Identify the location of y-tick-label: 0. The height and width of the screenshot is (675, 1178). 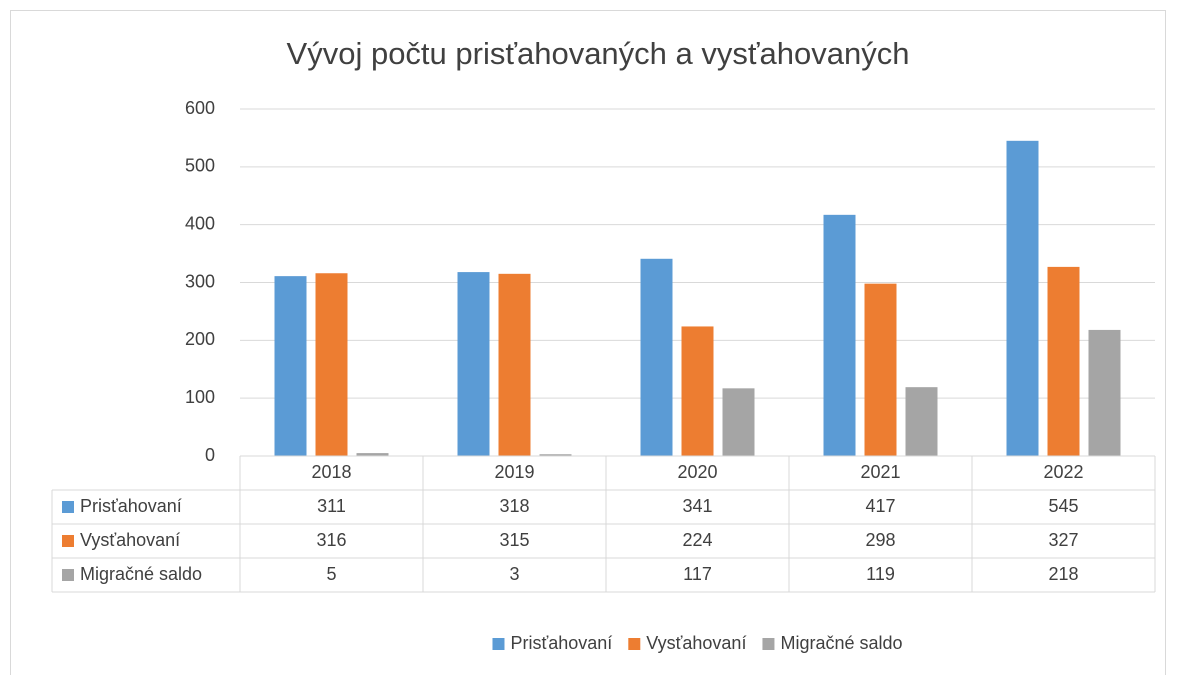
(210, 455).